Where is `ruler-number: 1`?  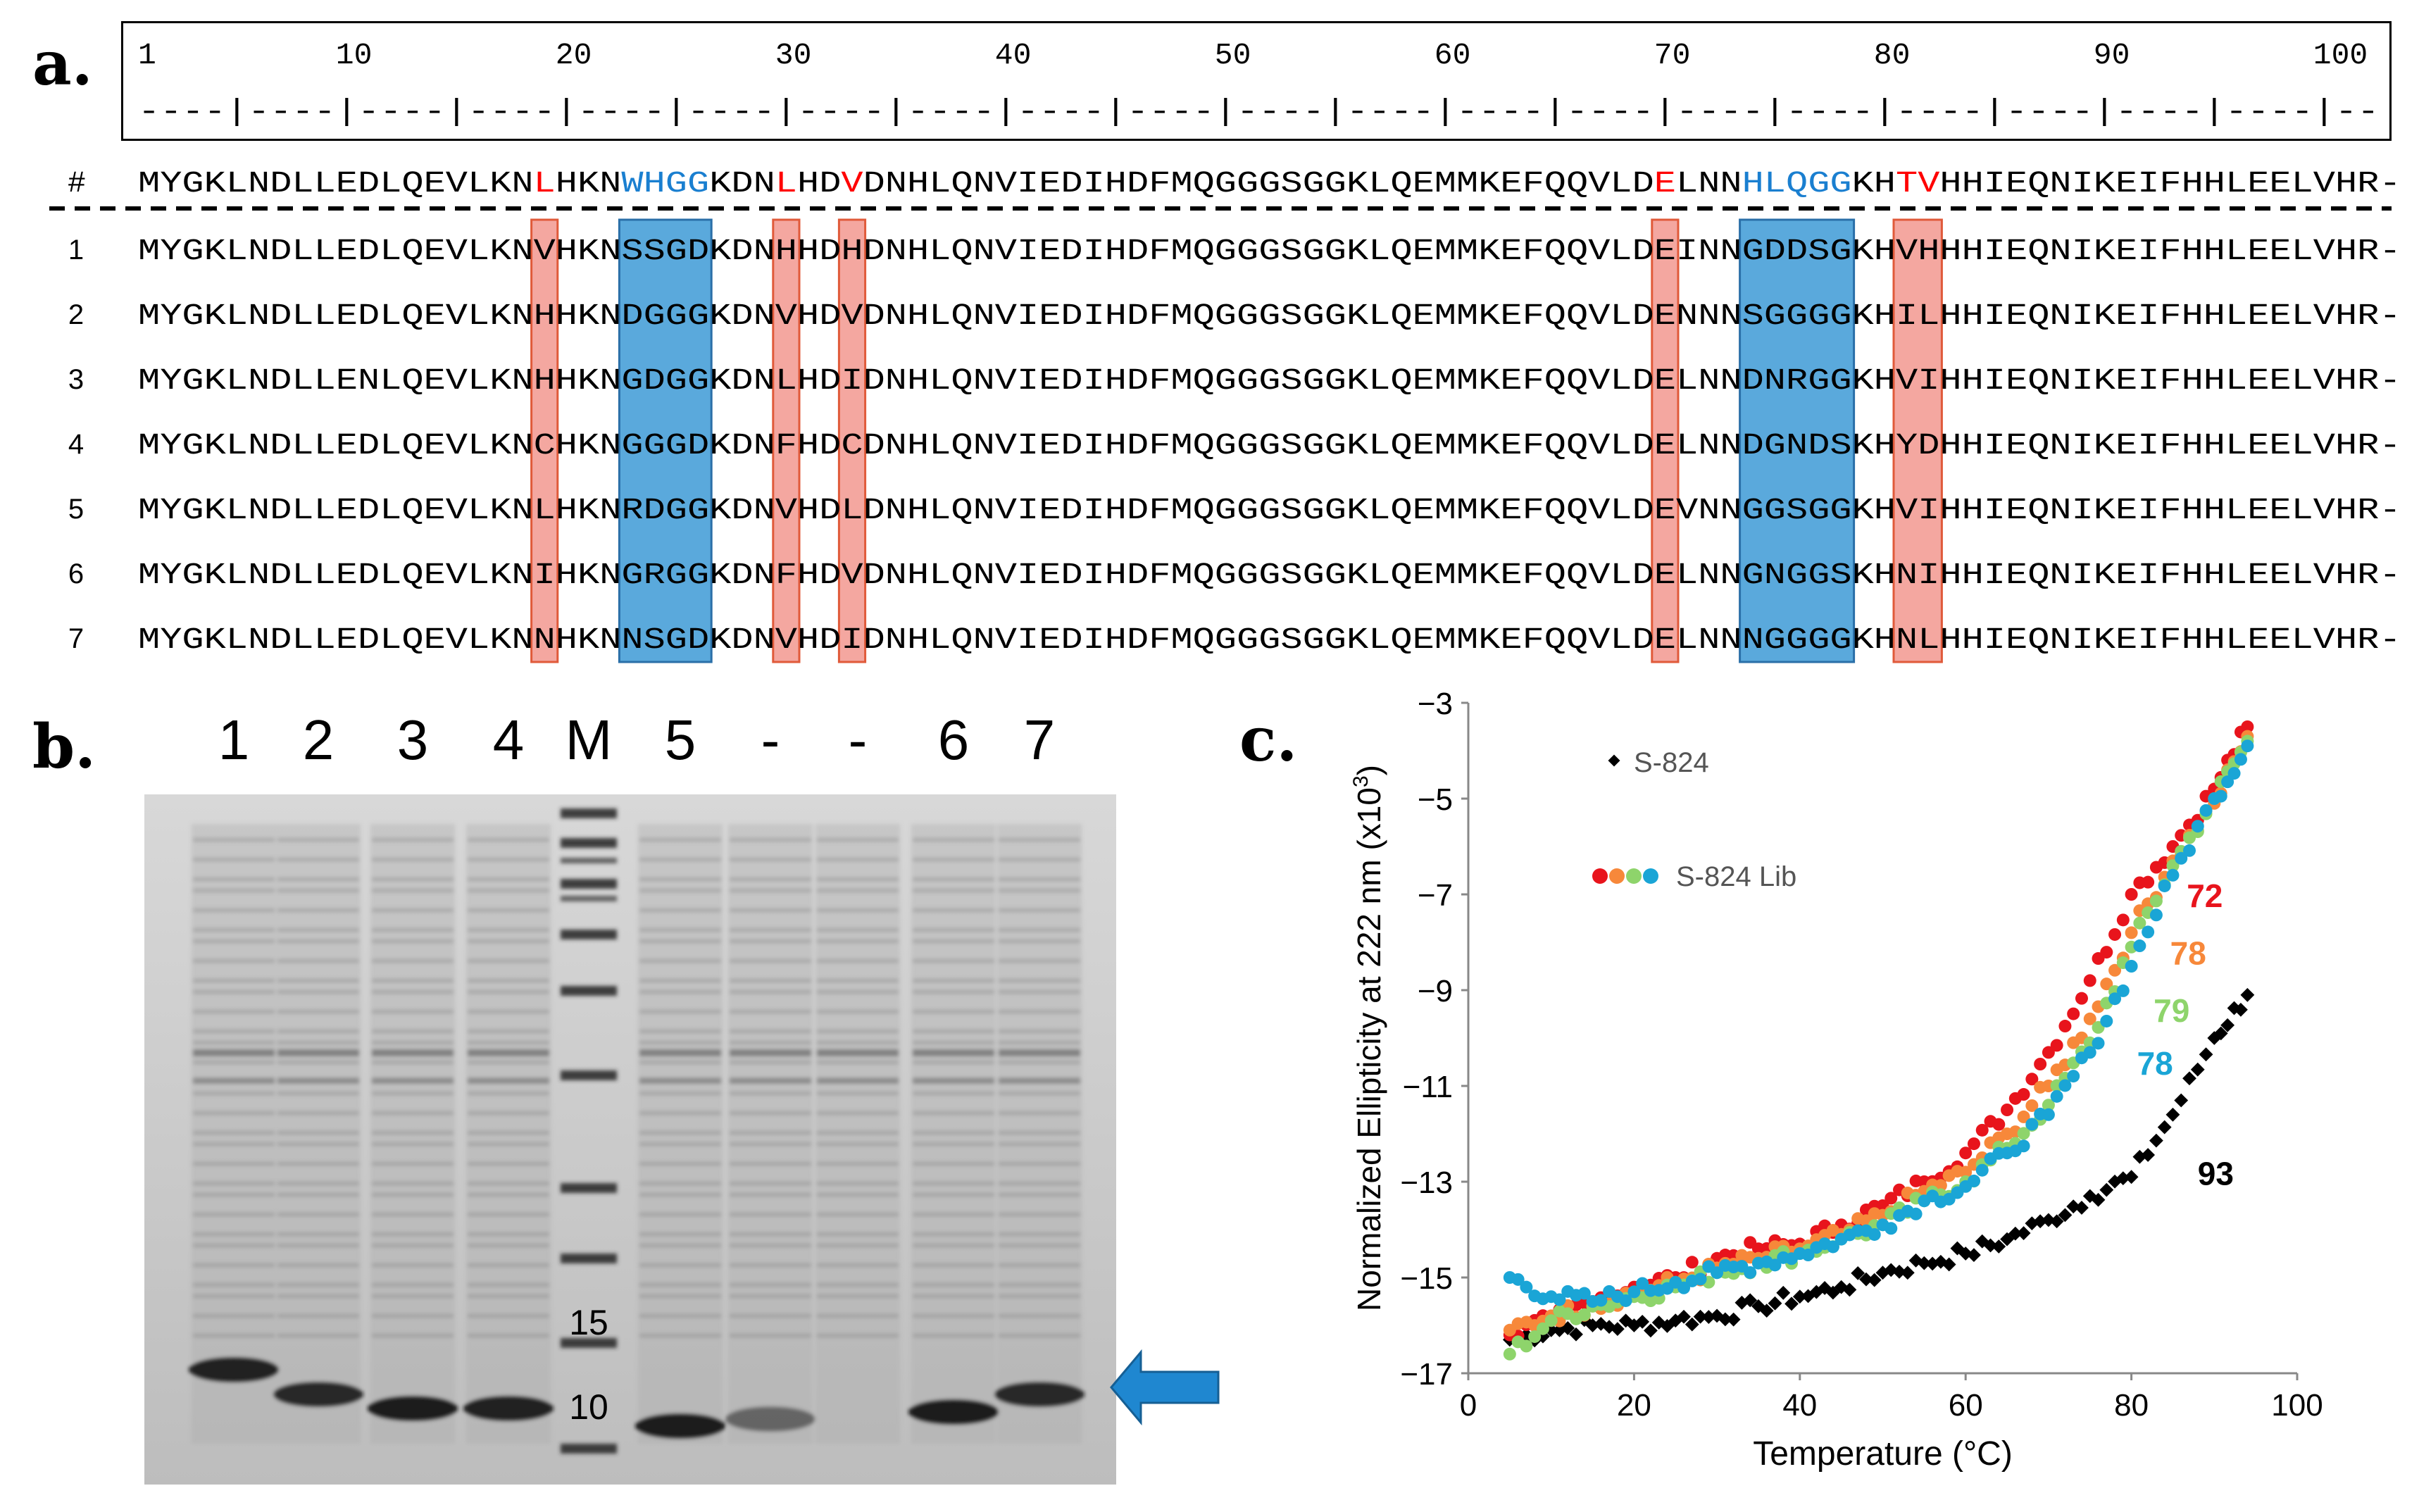 ruler-number: 1 is located at coordinates (147, 55).